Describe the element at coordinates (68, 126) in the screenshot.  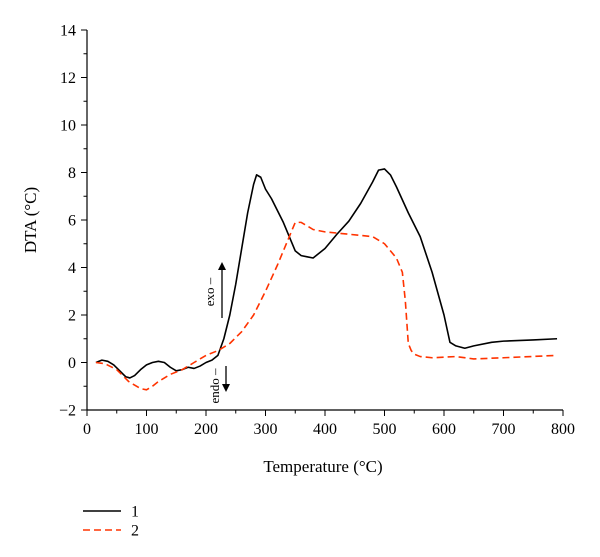
I see `y-tick-label: 10` at that location.